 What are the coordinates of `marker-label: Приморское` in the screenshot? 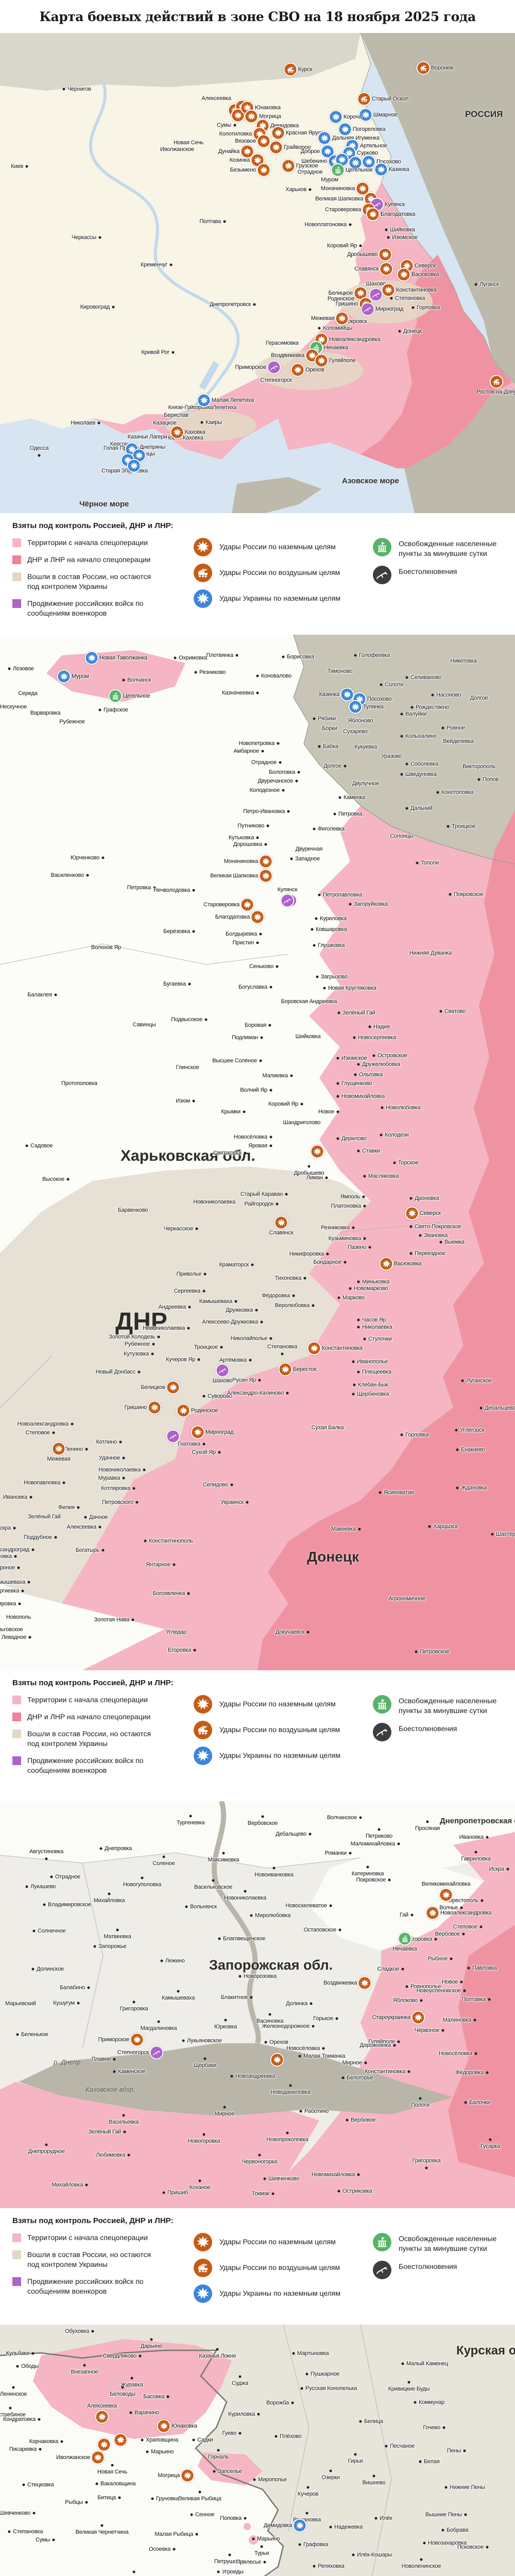 It's located at (114, 2040).